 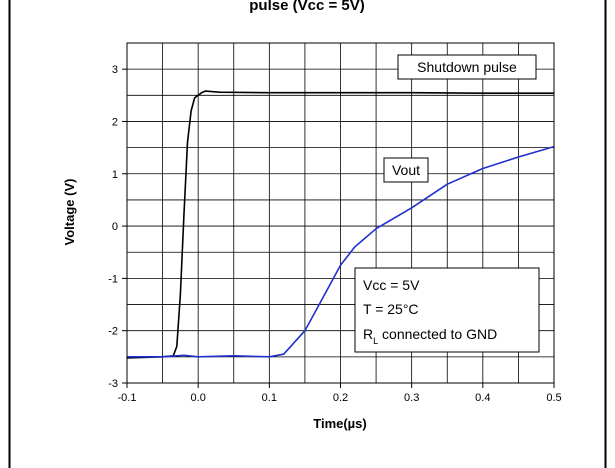 I want to click on conditions-load: RL connected to GND, so click(x=430, y=336).